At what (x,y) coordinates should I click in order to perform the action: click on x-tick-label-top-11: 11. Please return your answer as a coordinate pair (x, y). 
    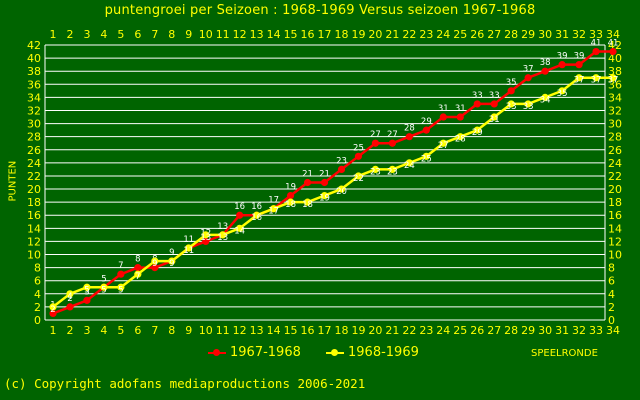
    Looking at the image, I should click on (223, 34).